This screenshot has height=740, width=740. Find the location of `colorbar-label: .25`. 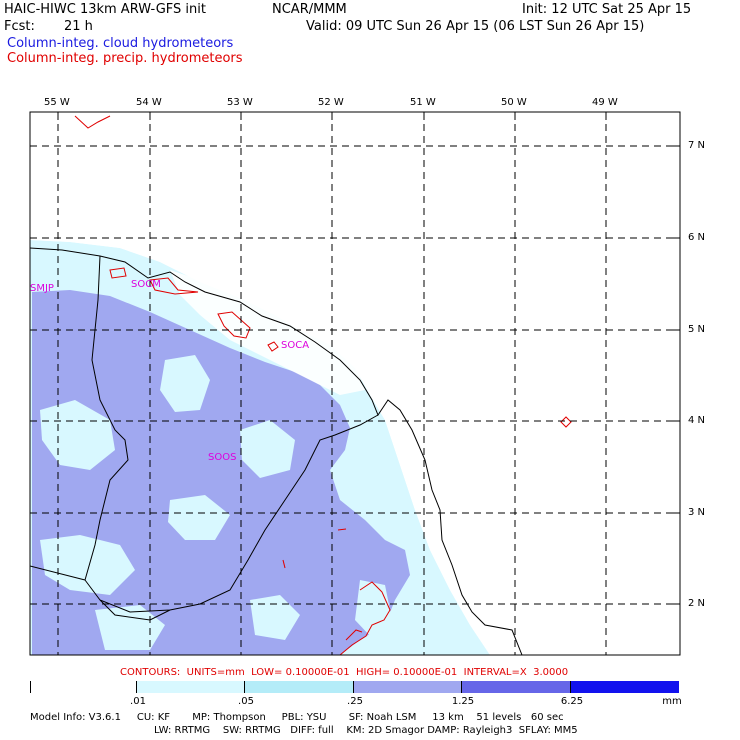

colorbar-label: .25 is located at coordinates (355, 701).